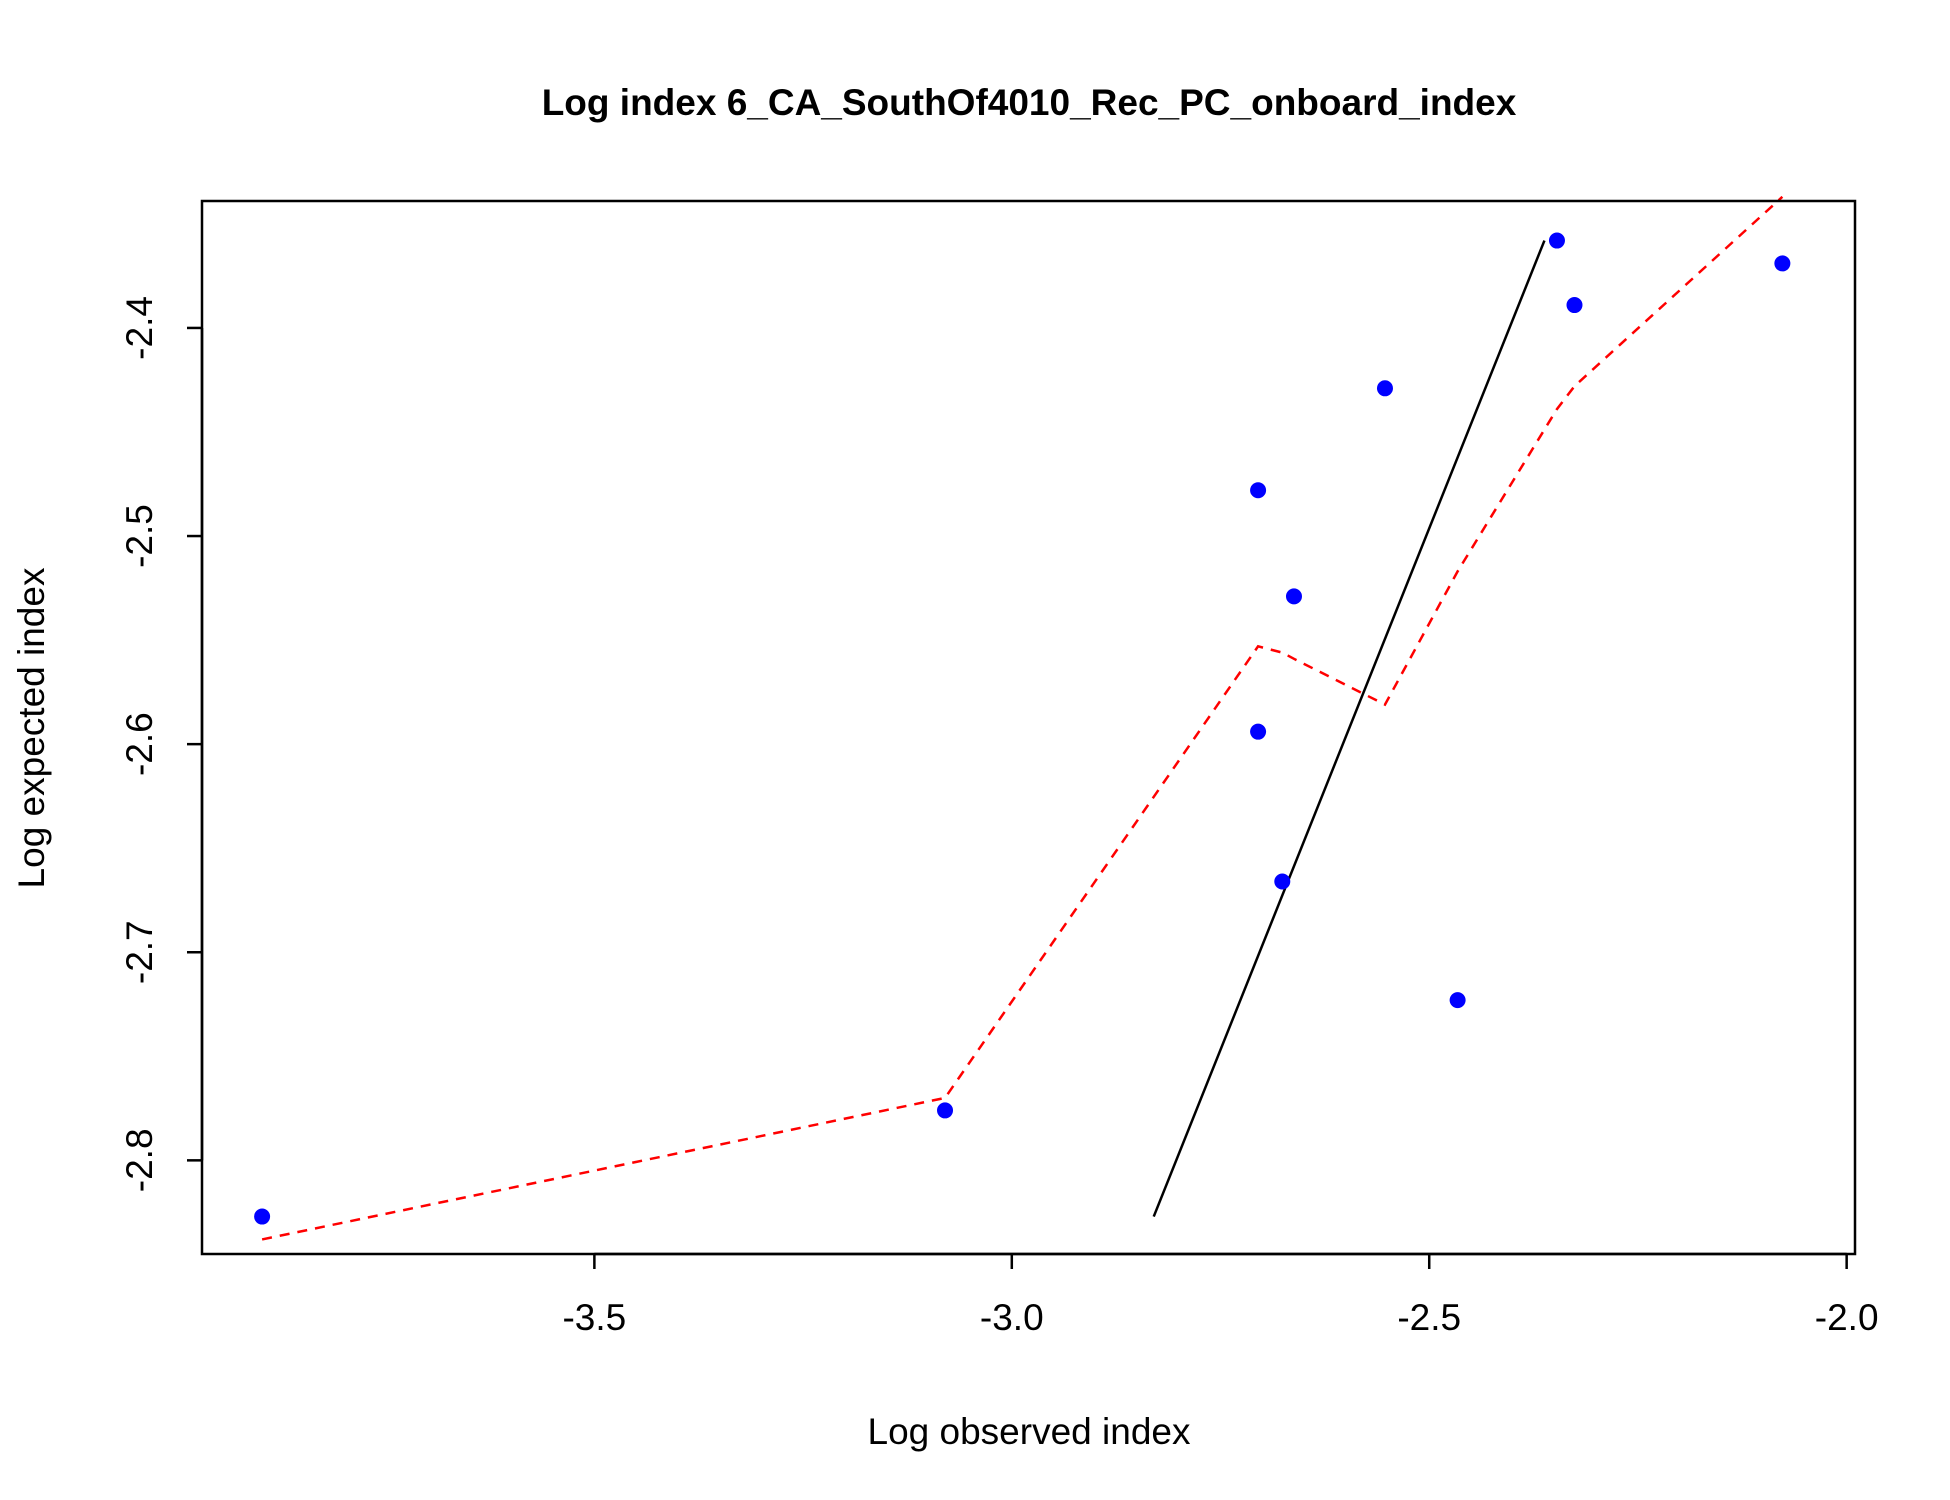 This screenshot has height=1500, width=1950. I want to click on reference-line, so click(1349, 729).